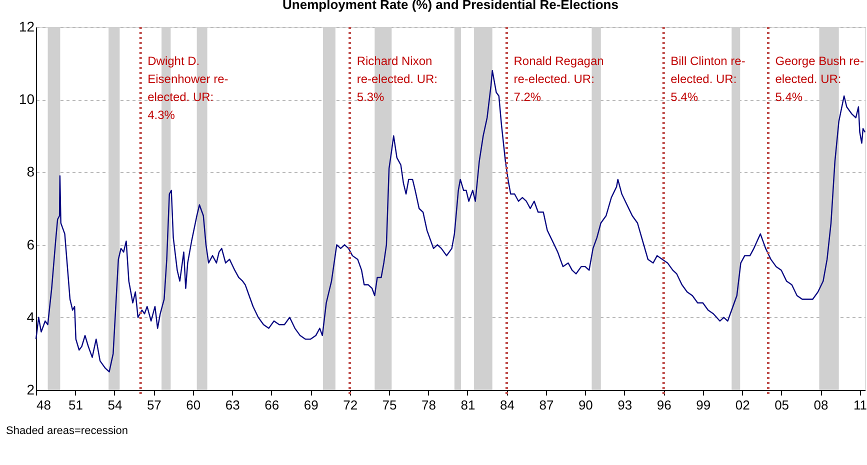  What do you see at coordinates (350, 405) in the screenshot?
I see `x-tick-label: 72` at bounding box center [350, 405].